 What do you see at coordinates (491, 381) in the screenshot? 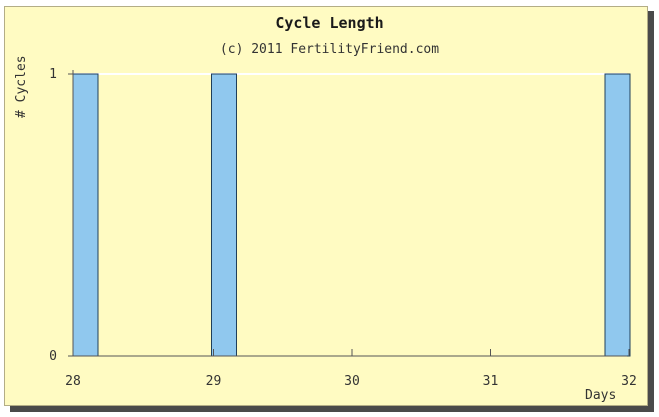
I see `x-tick-label-31: 31` at bounding box center [491, 381].